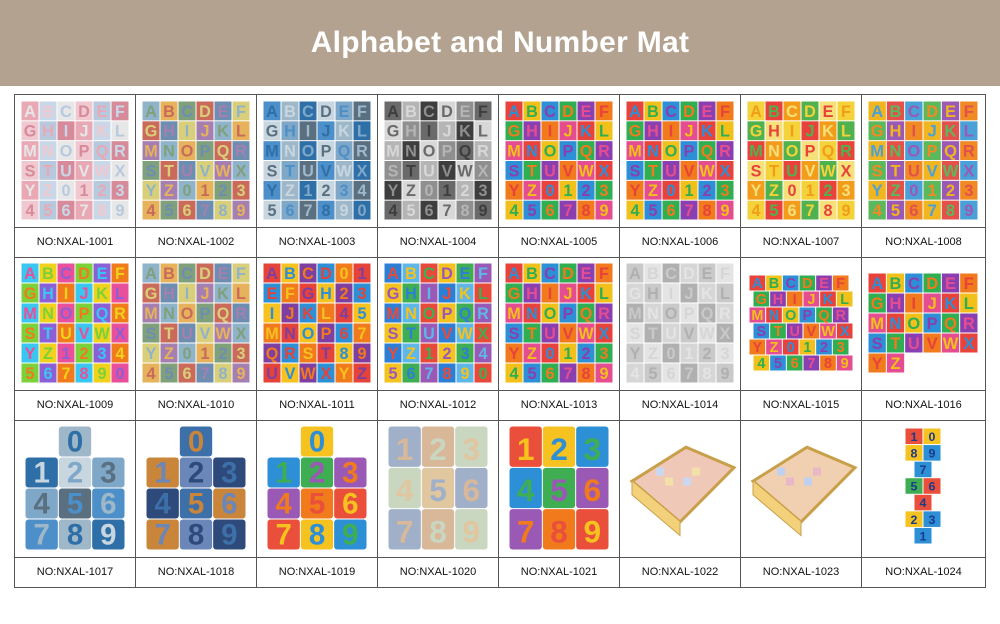 This screenshot has width=1000, height=624. What do you see at coordinates (241, 171) in the screenshot?
I see `mat-tile-letter: X` at bounding box center [241, 171].